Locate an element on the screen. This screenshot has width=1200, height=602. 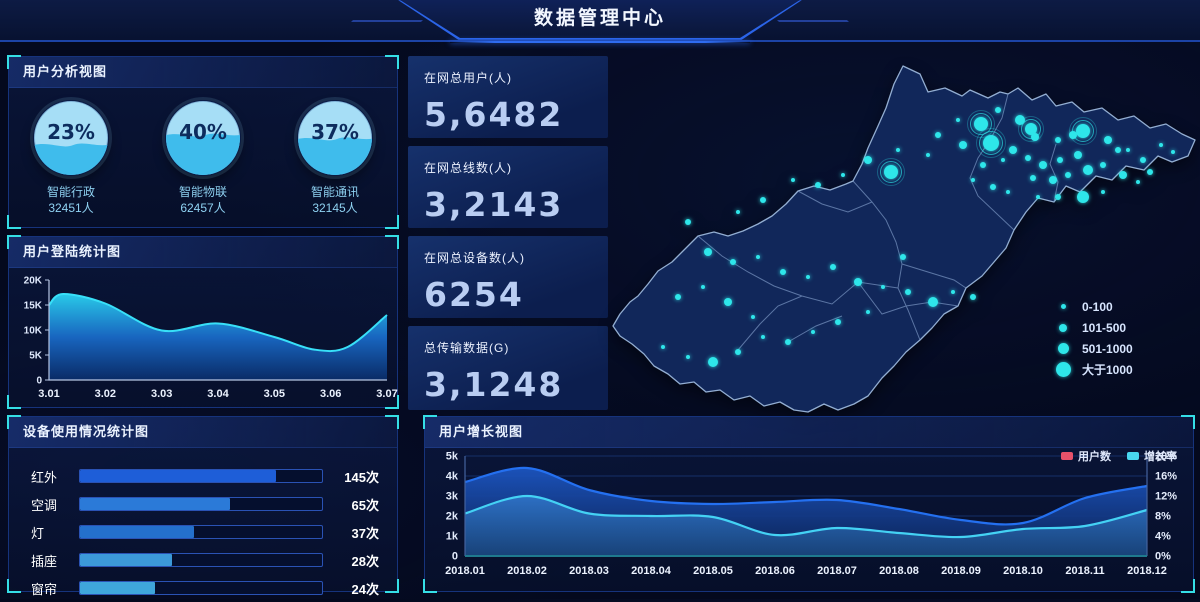
stat-card-total-users: 在网总用户(人) 5,6482 is located at coordinates (508, 97).